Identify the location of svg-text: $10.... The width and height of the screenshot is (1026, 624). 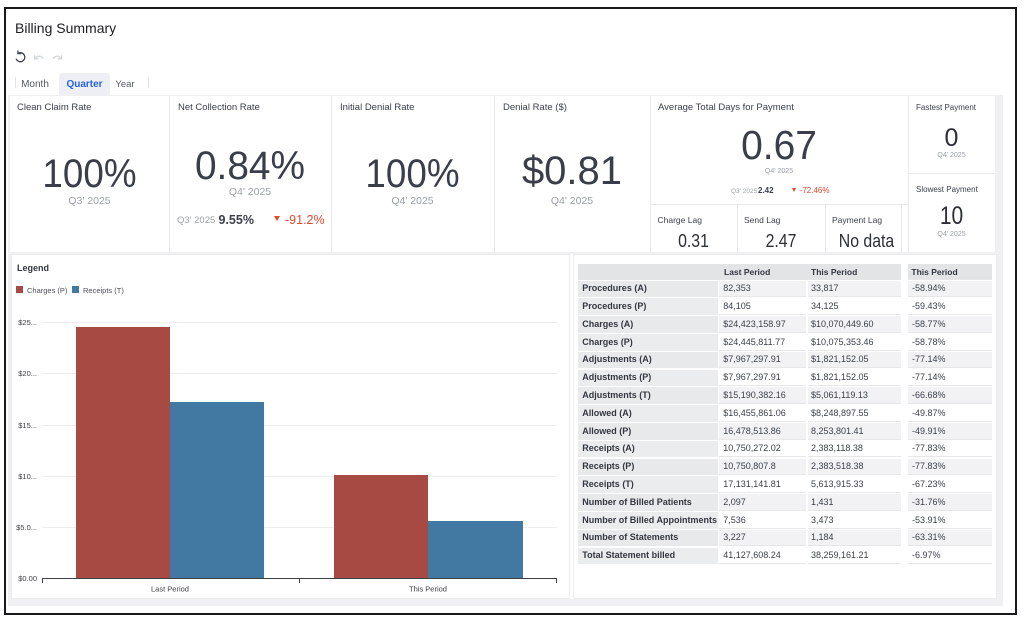
(27, 476).